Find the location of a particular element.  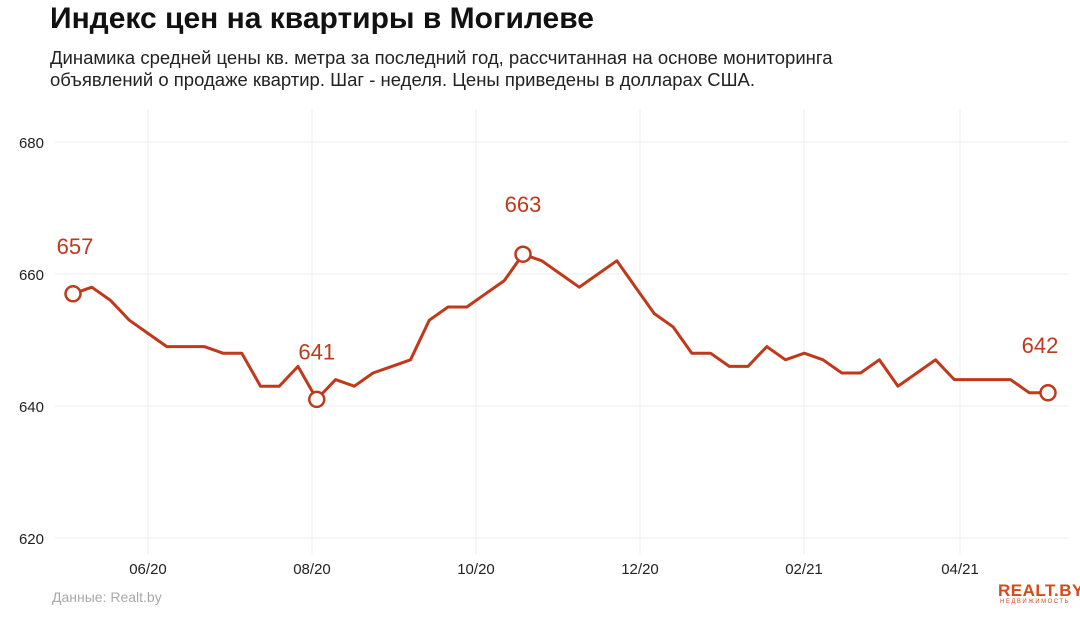

x-tick-label: 10/20 is located at coordinates (476, 569).